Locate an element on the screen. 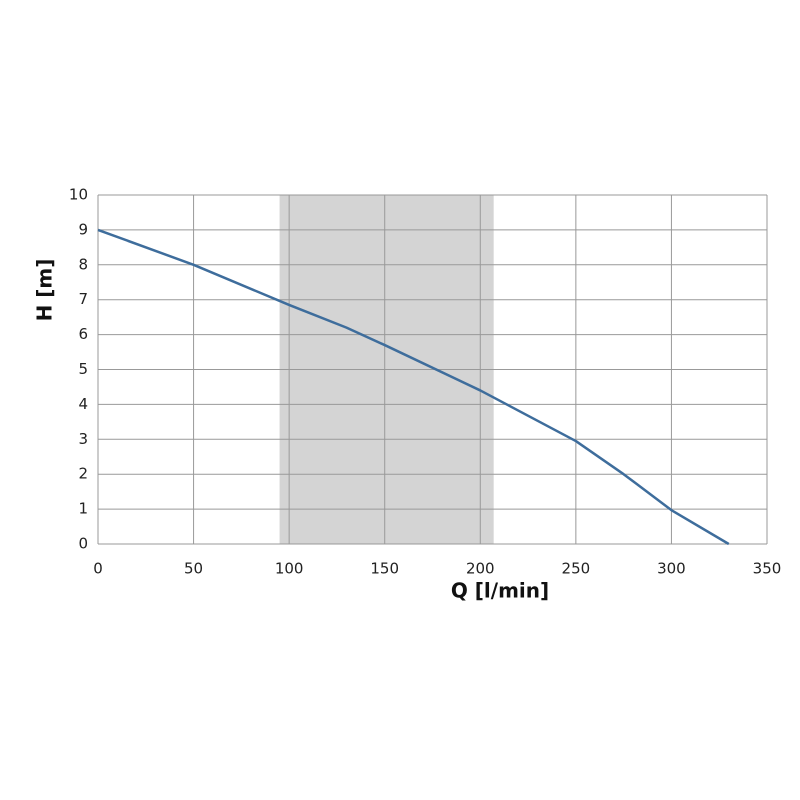 The width and height of the screenshot is (800, 800). x-tick-label: 200 is located at coordinates (480, 569).